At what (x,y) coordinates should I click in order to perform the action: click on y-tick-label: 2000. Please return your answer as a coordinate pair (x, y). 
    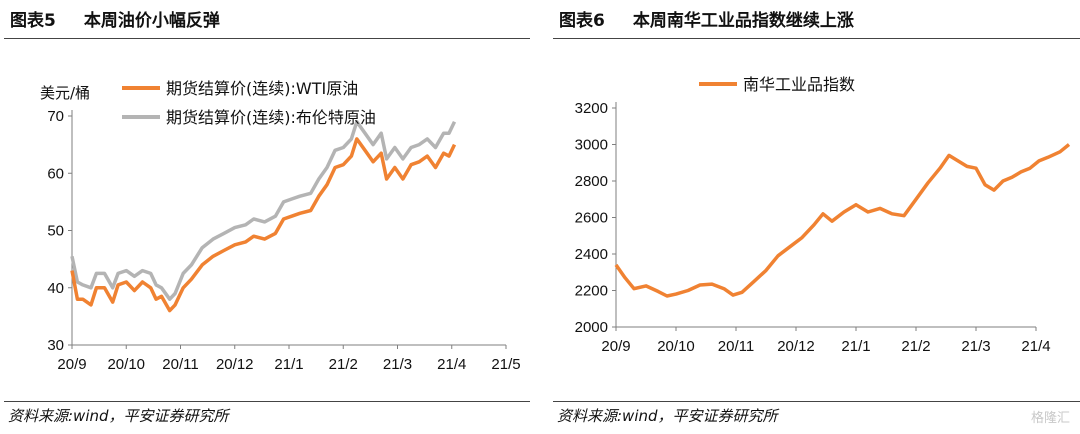
    Looking at the image, I should click on (591, 327).